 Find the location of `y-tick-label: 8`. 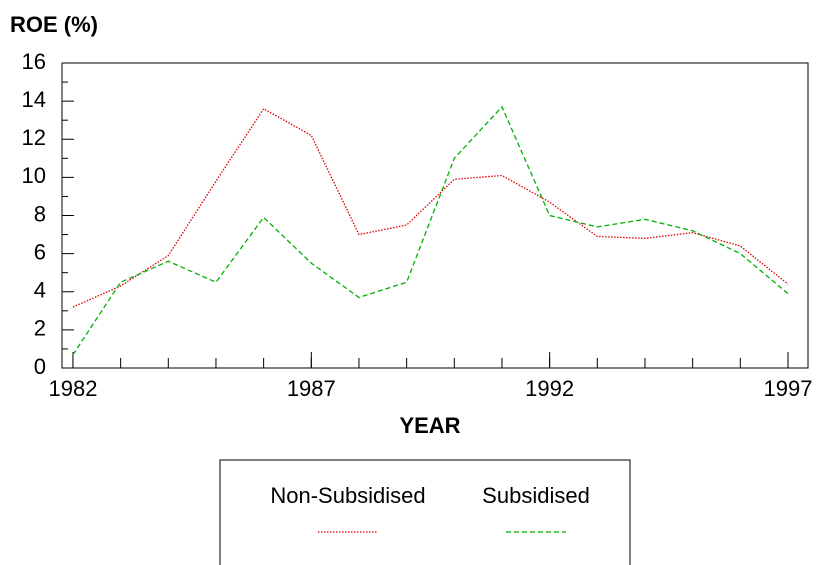

y-tick-label: 8 is located at coordinates (40, 213).